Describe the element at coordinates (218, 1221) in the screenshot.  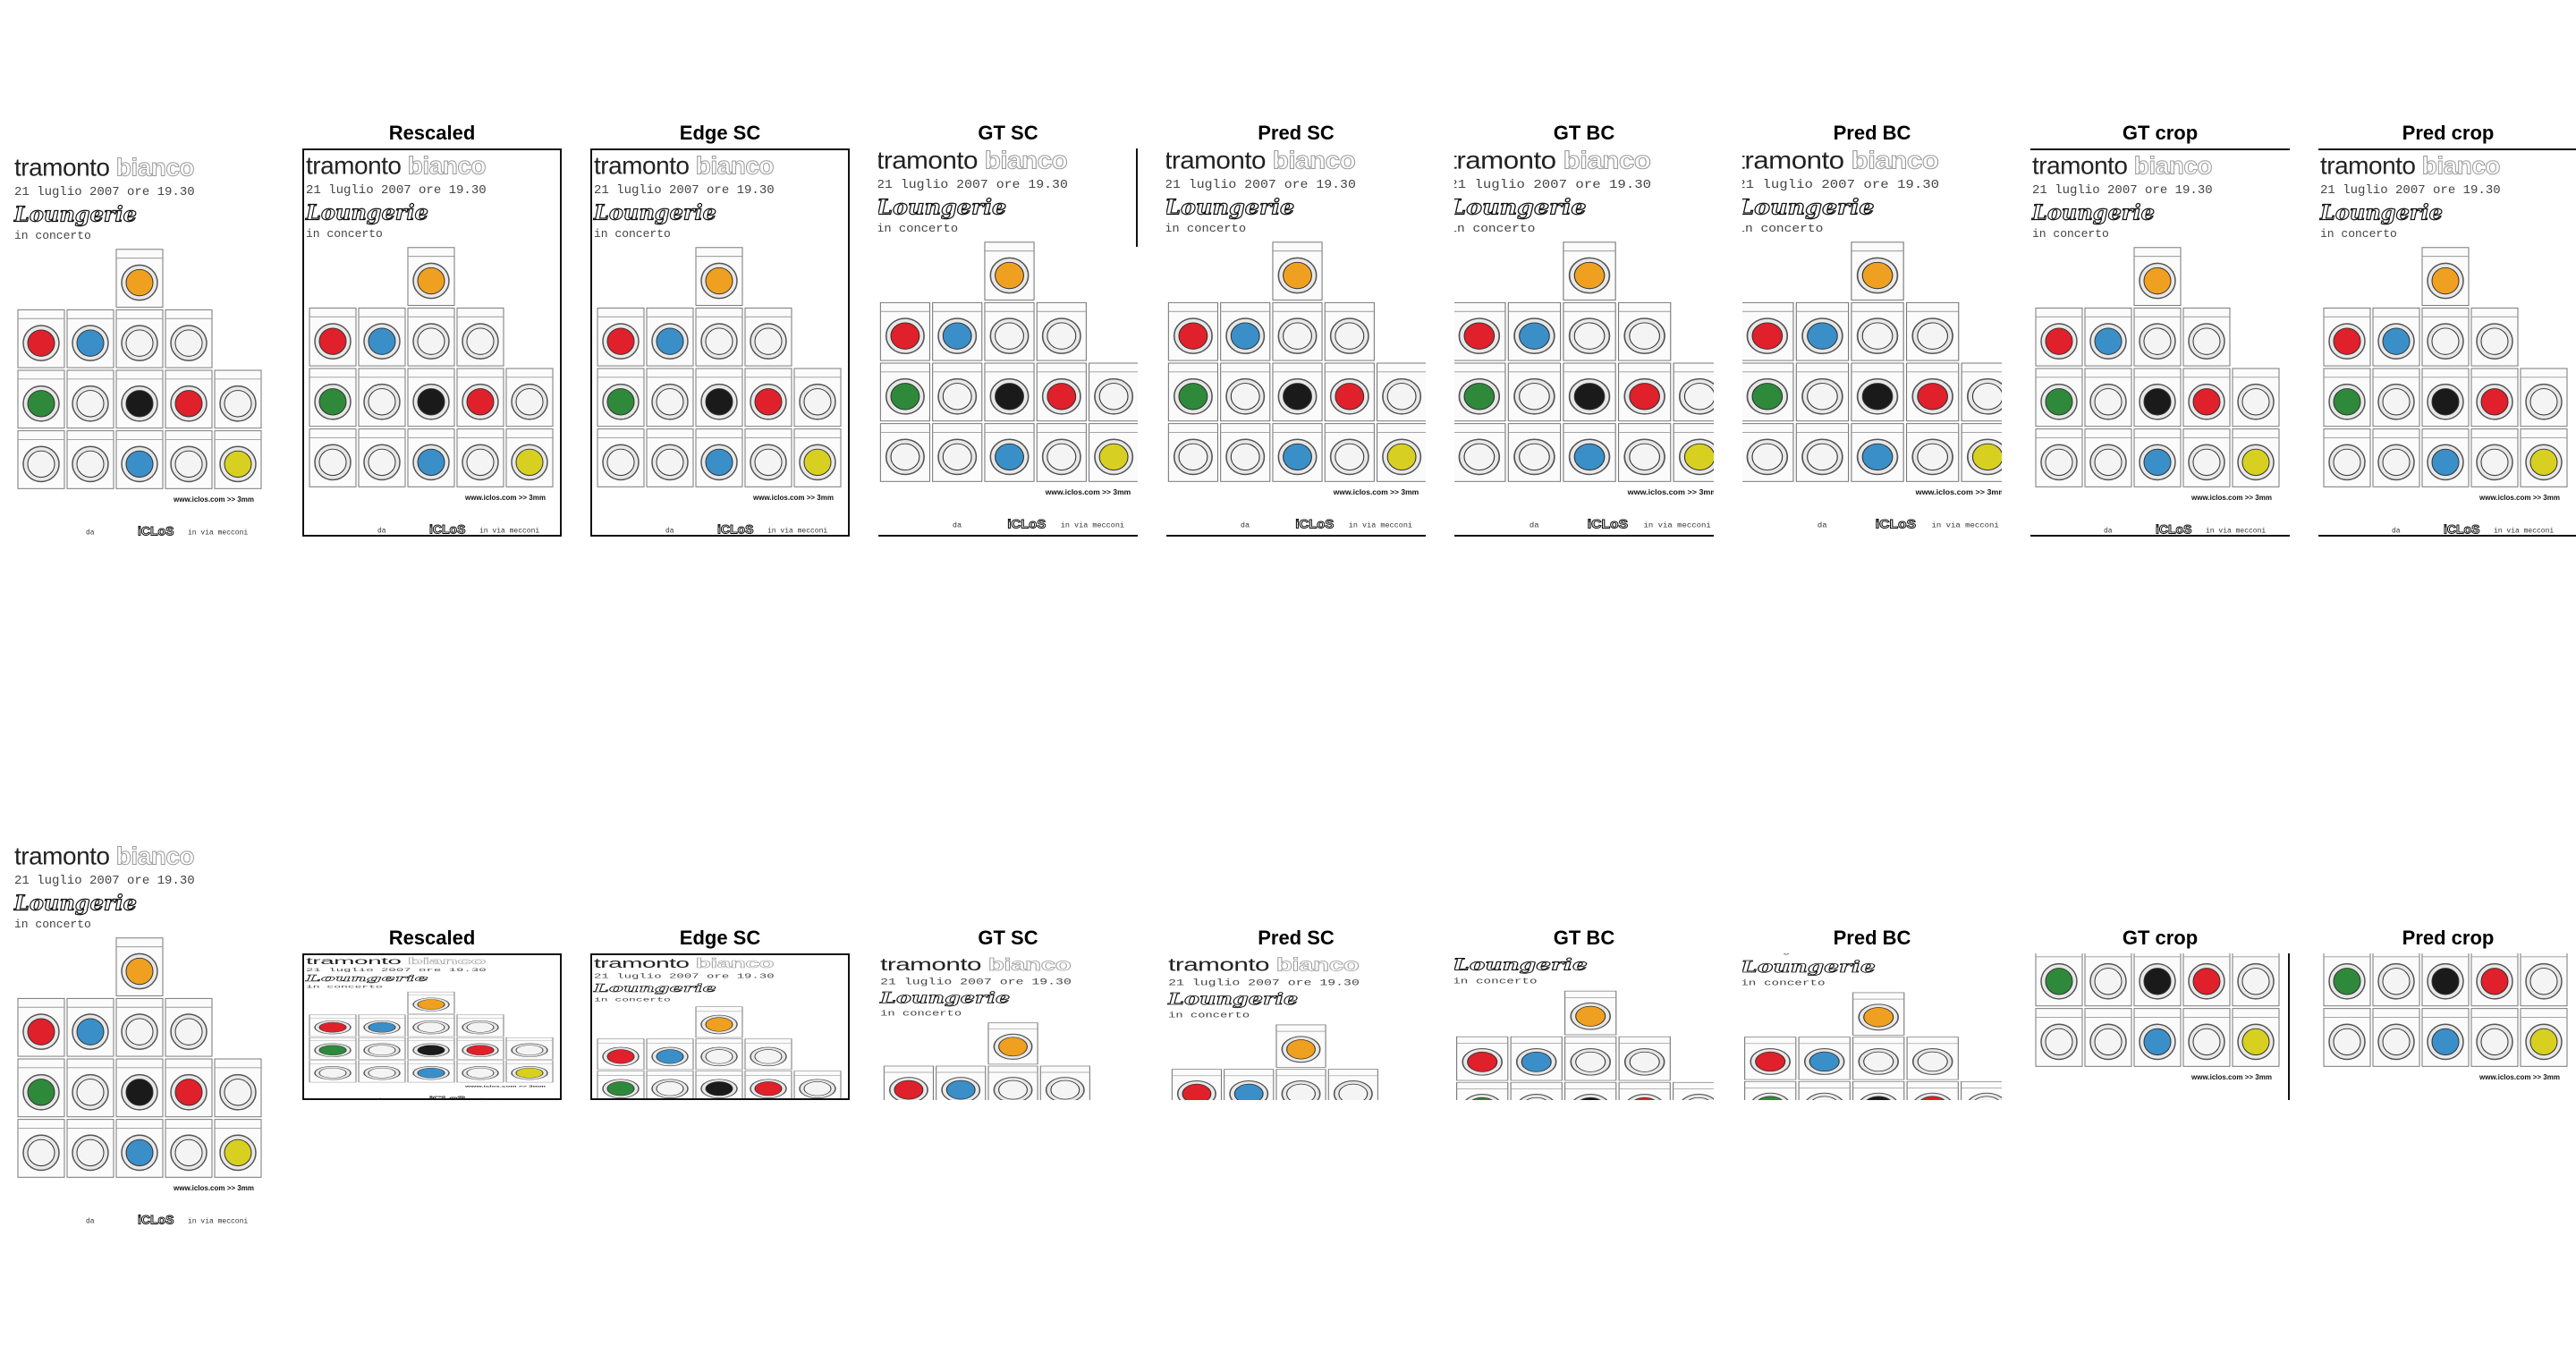
I see `poster-footer-right: in via mecconi` at that location.